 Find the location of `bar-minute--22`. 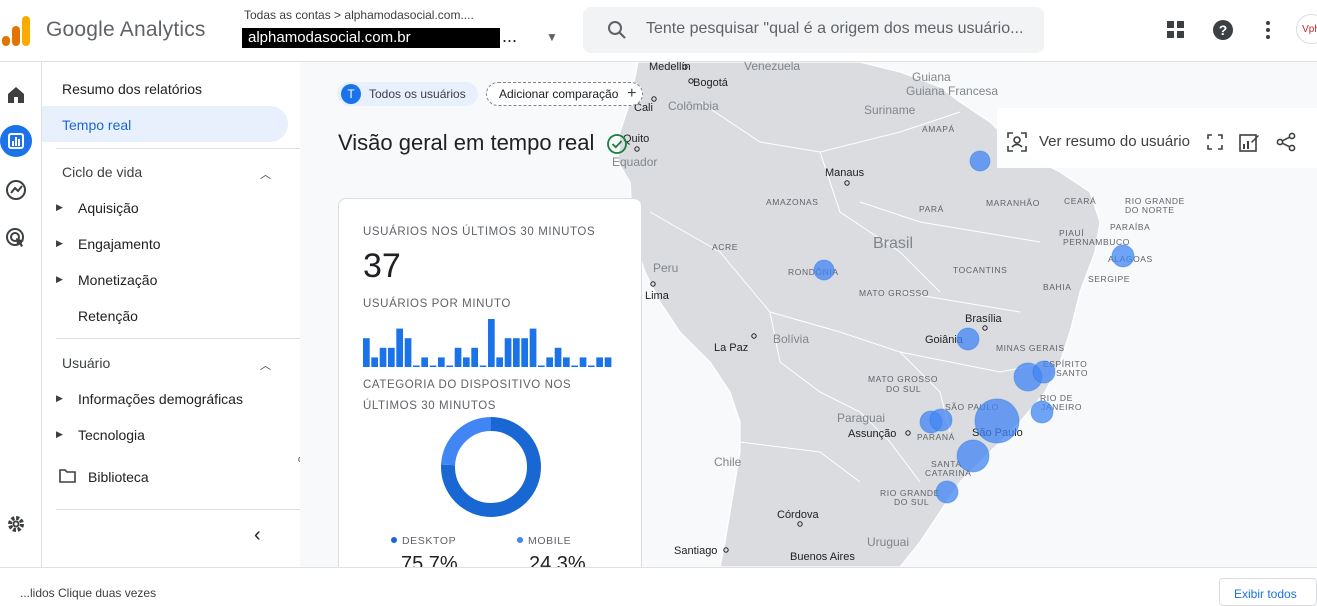

bar-minute--22 is located at coordinates (433, 366).